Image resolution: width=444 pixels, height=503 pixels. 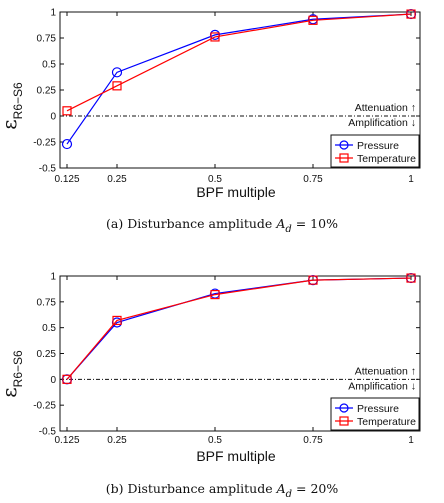 I want to click on figure-caption: (a) Disturbance amplitude Ad = 10%, so click(x=222, y=225).